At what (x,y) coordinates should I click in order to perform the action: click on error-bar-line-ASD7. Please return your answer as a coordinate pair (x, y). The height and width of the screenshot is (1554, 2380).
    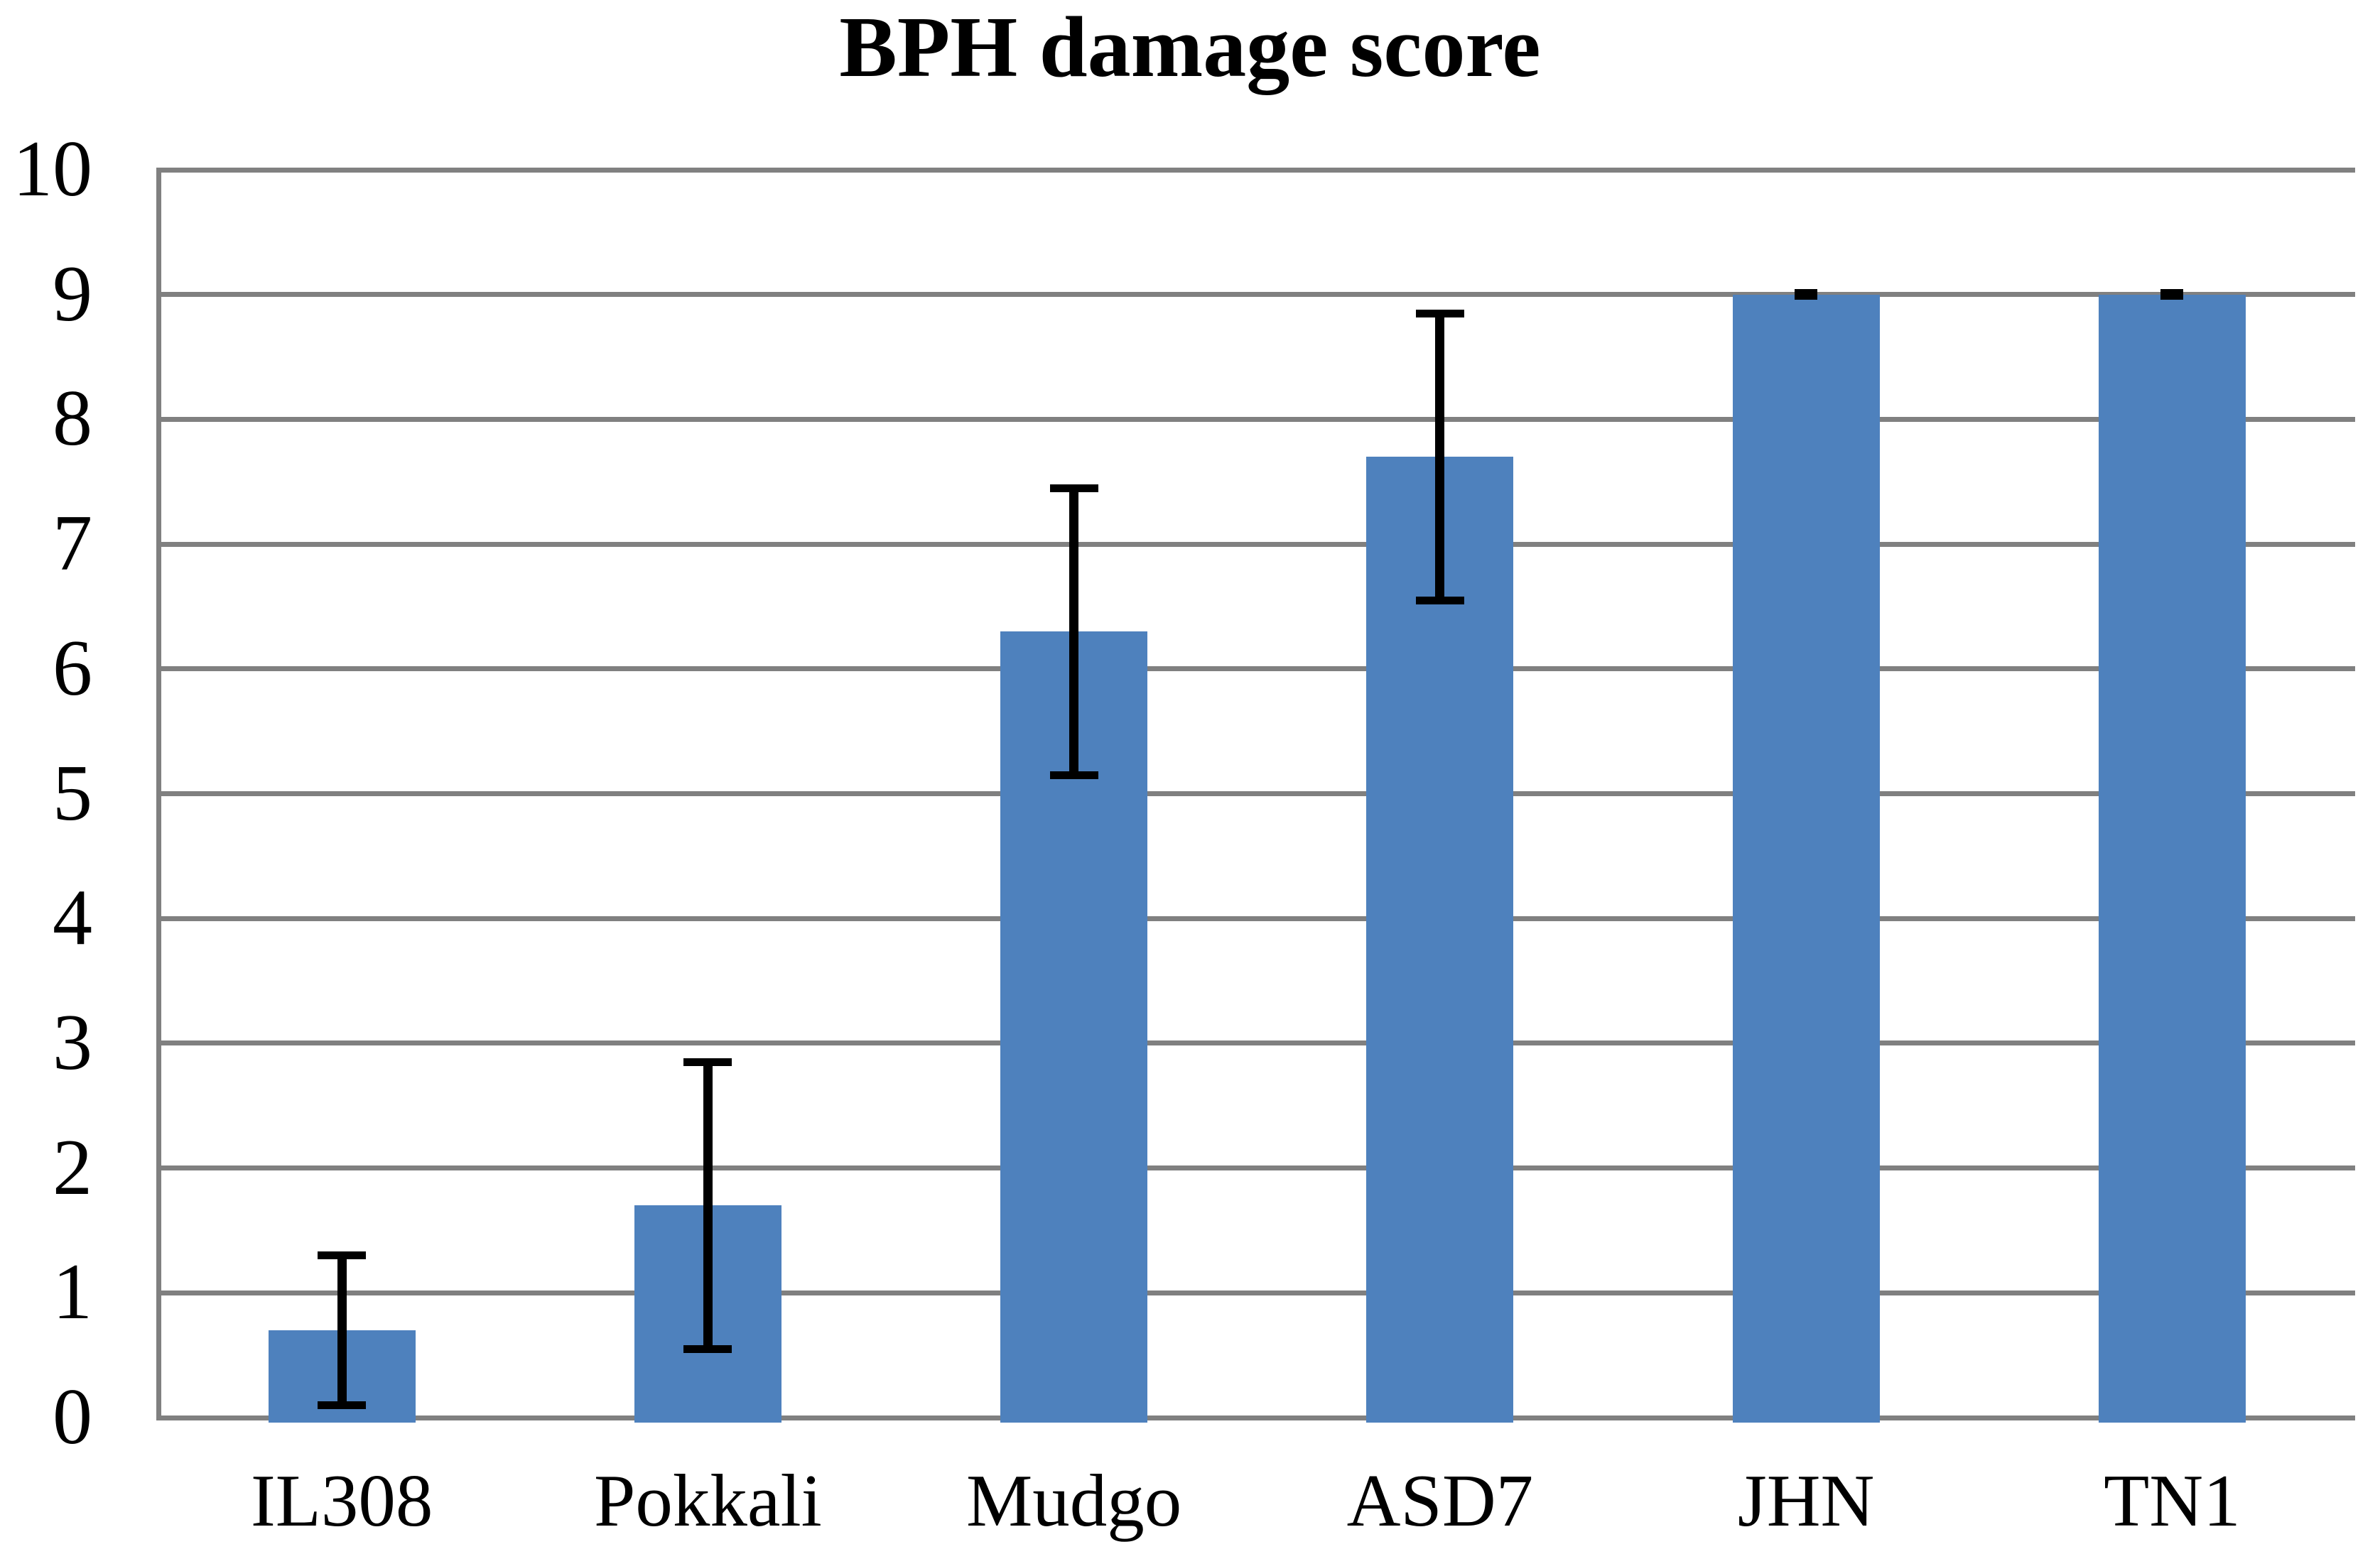
    Looking at the image, I should click on (1440, 457).